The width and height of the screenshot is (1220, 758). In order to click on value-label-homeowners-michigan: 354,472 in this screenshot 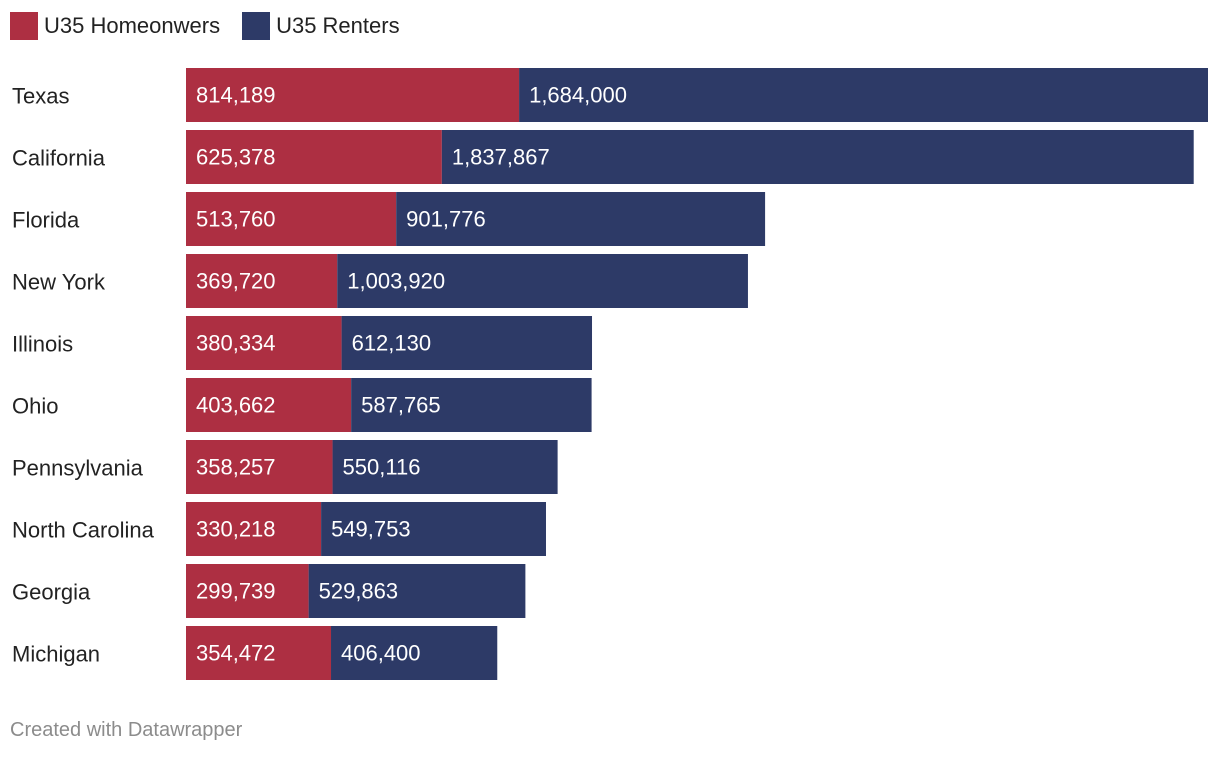, I will do `click(236, 653)`.